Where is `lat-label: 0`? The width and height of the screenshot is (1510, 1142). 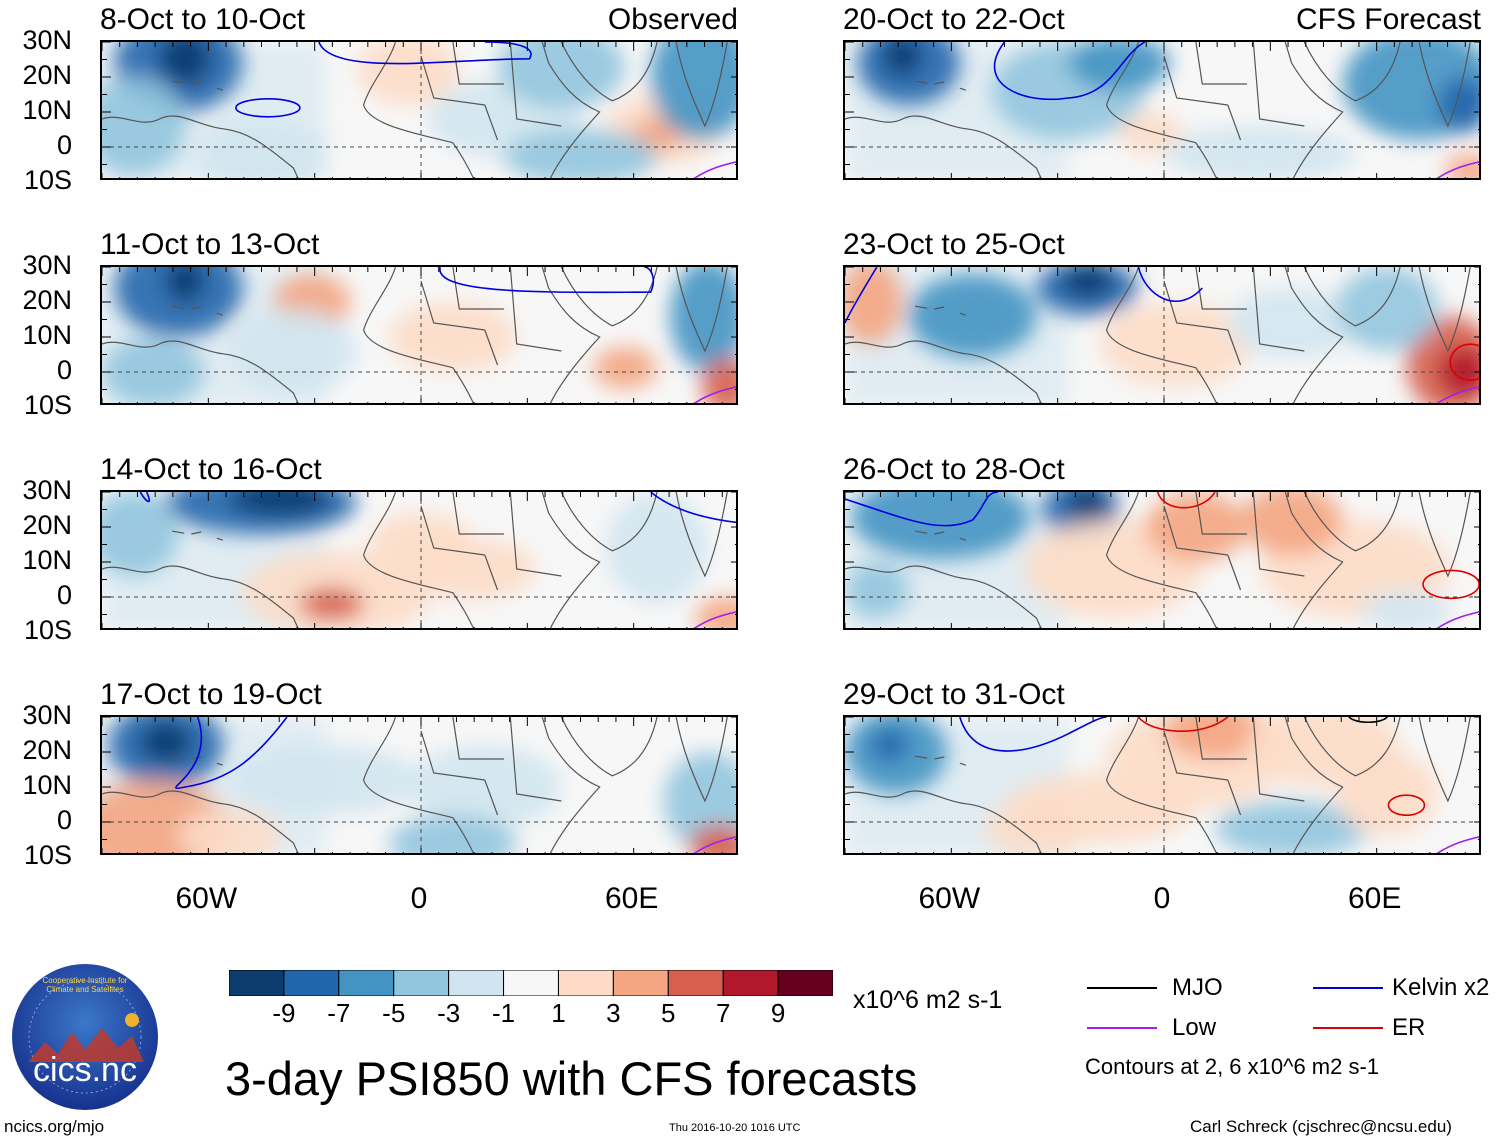
lat-label: 0 is located at coordinates (64, 820).